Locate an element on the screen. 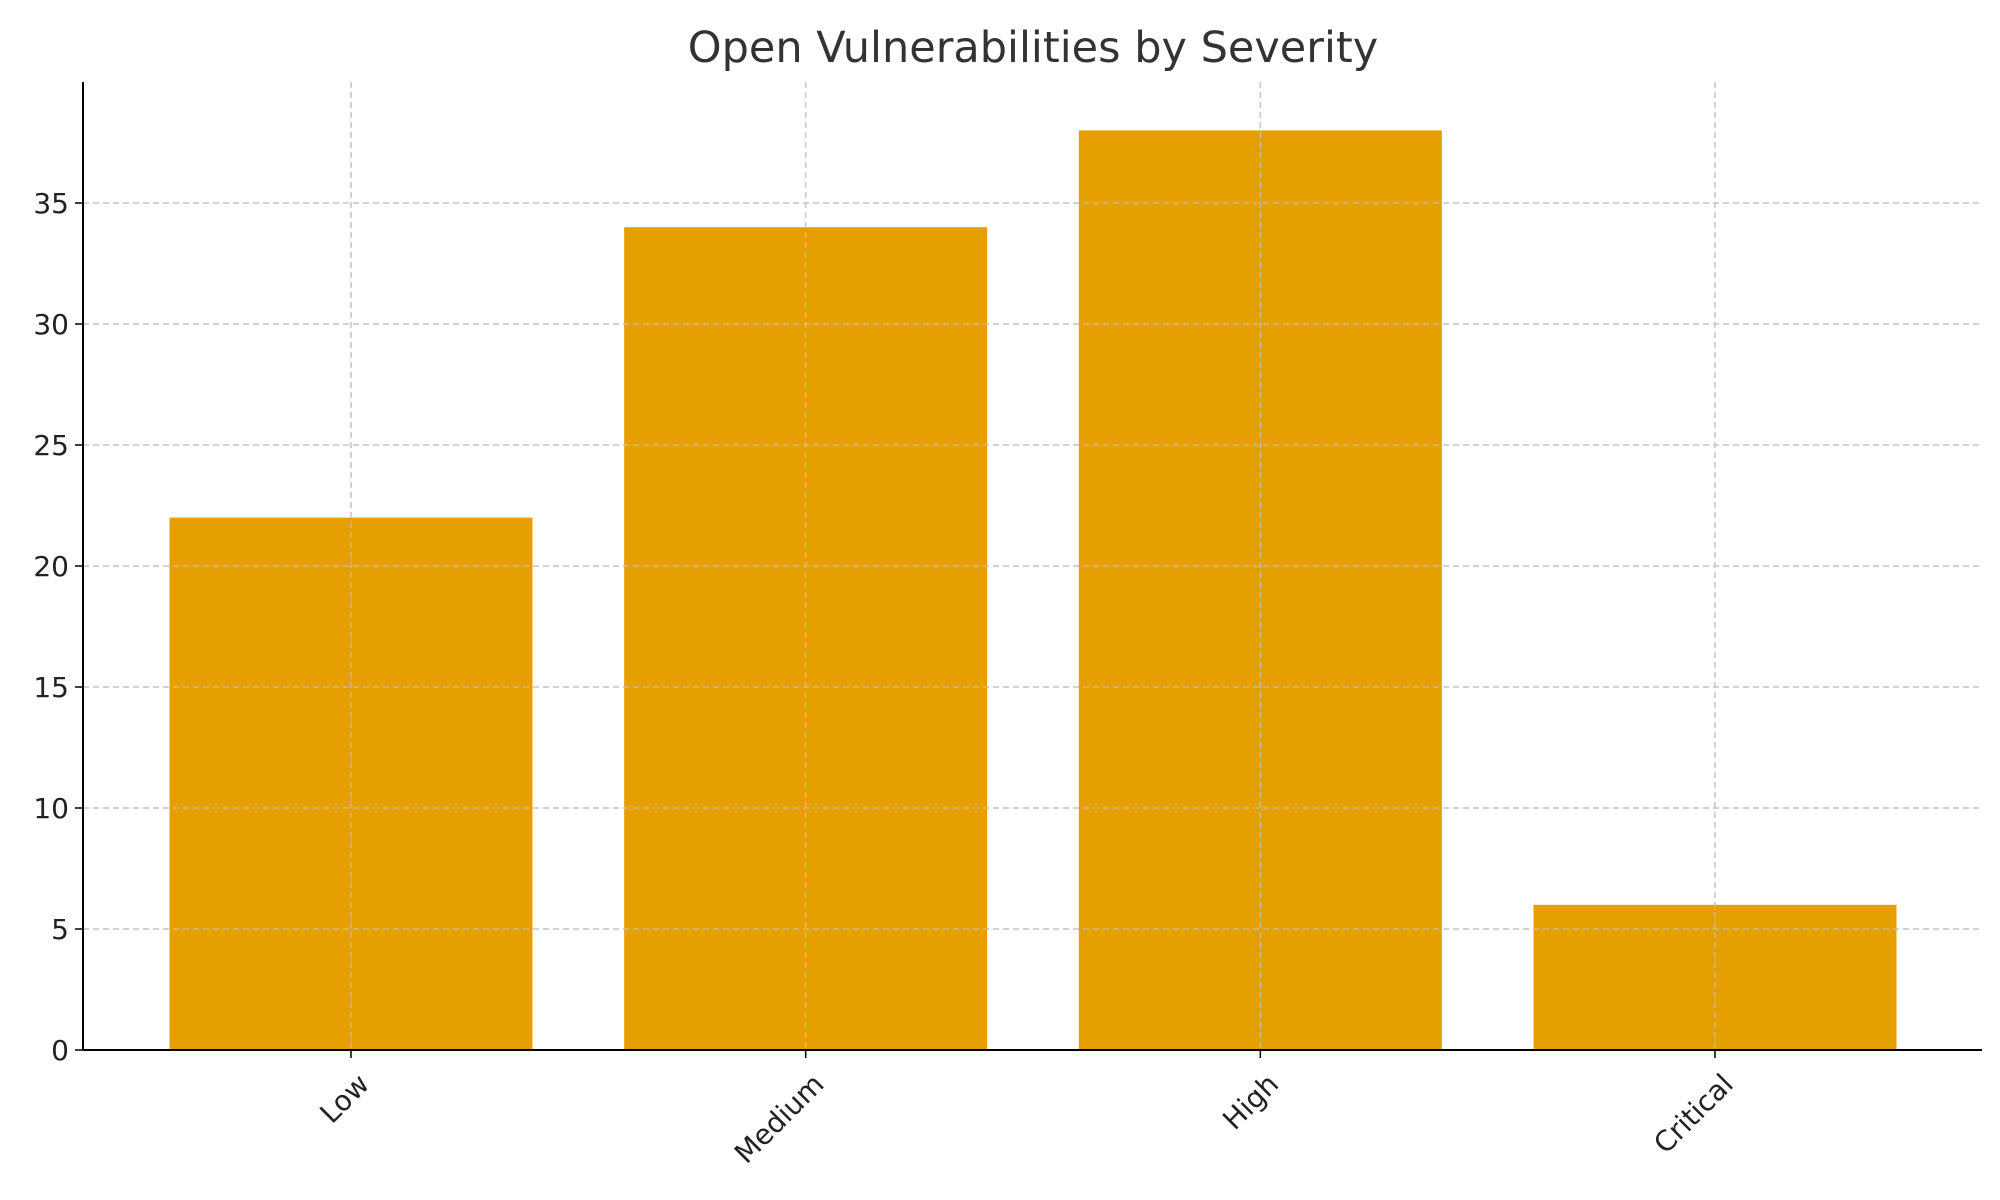 The width and height of the screenshot is (2000, 1200). x-tick-label-medium: Medium is located at coordinates (779, 1118).